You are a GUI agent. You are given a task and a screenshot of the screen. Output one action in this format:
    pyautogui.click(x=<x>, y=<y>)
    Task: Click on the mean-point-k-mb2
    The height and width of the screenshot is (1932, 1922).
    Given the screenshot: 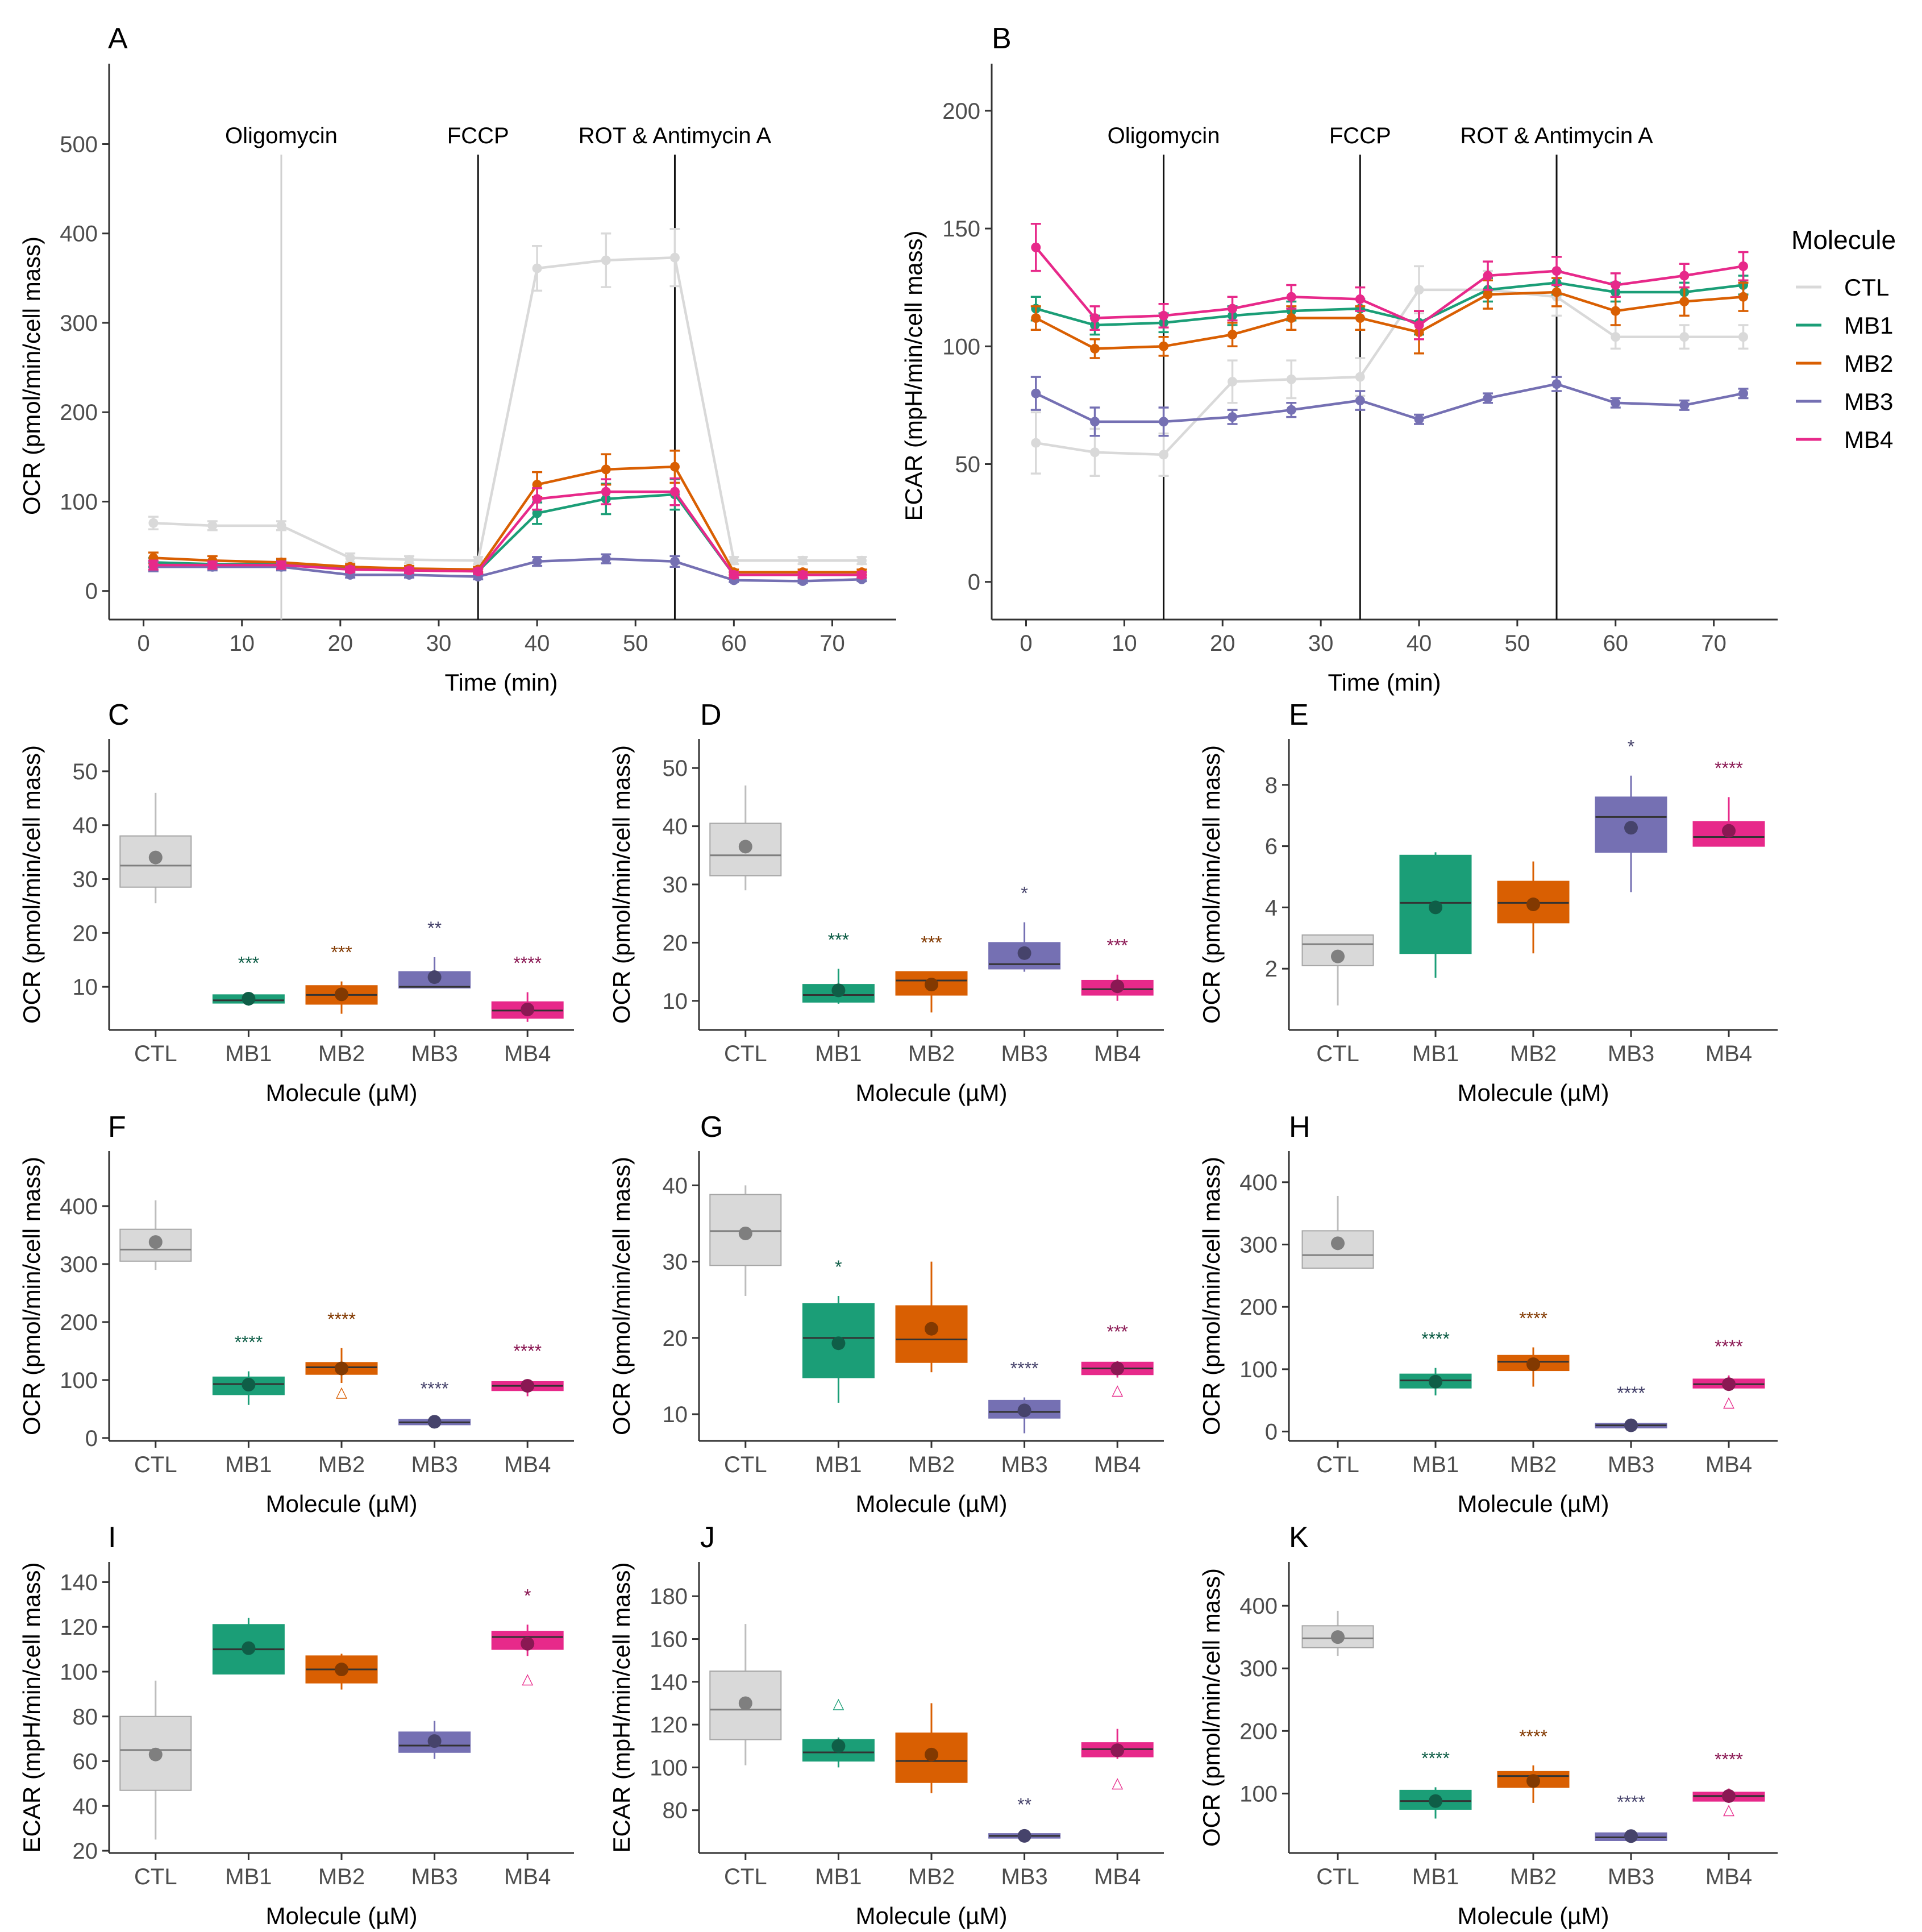 What is the action you would take?
    pyautogui.click(x=1533, y=1781)
    